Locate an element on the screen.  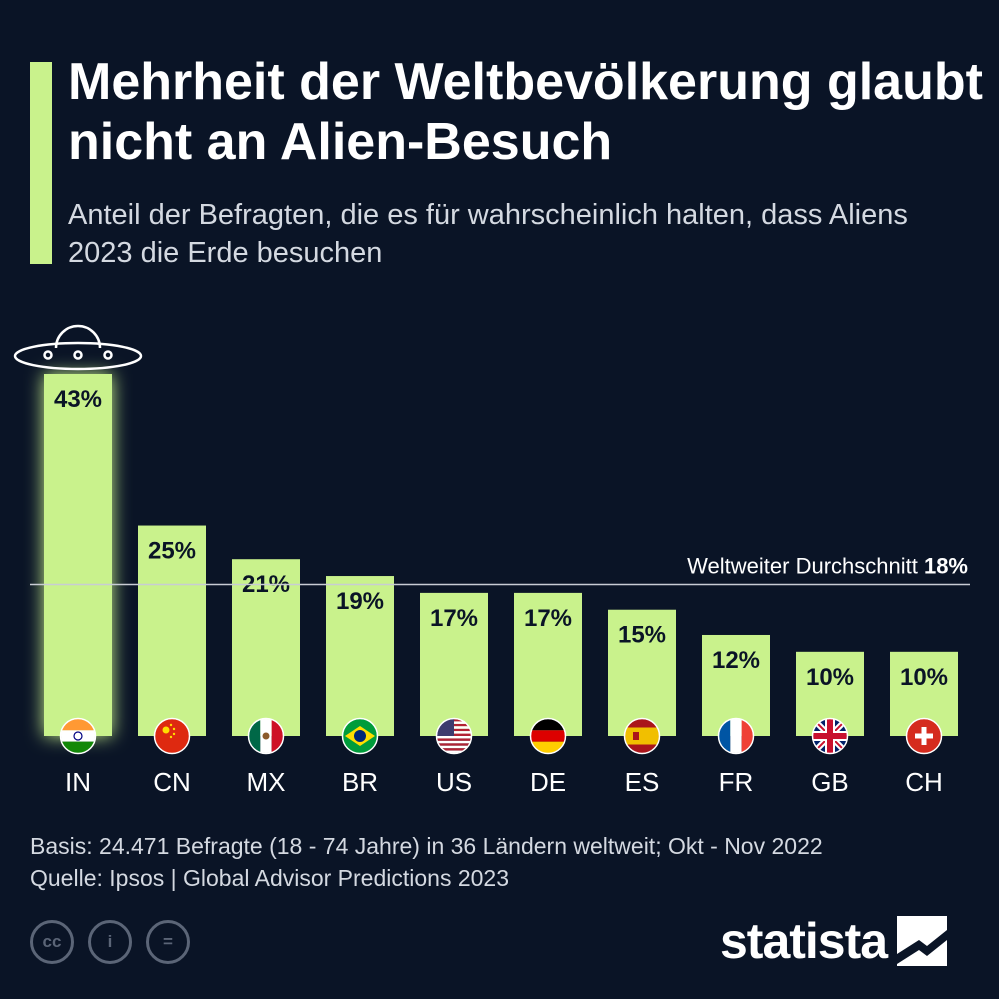
flag-mexico-icon is located at coordinates (266, 736).